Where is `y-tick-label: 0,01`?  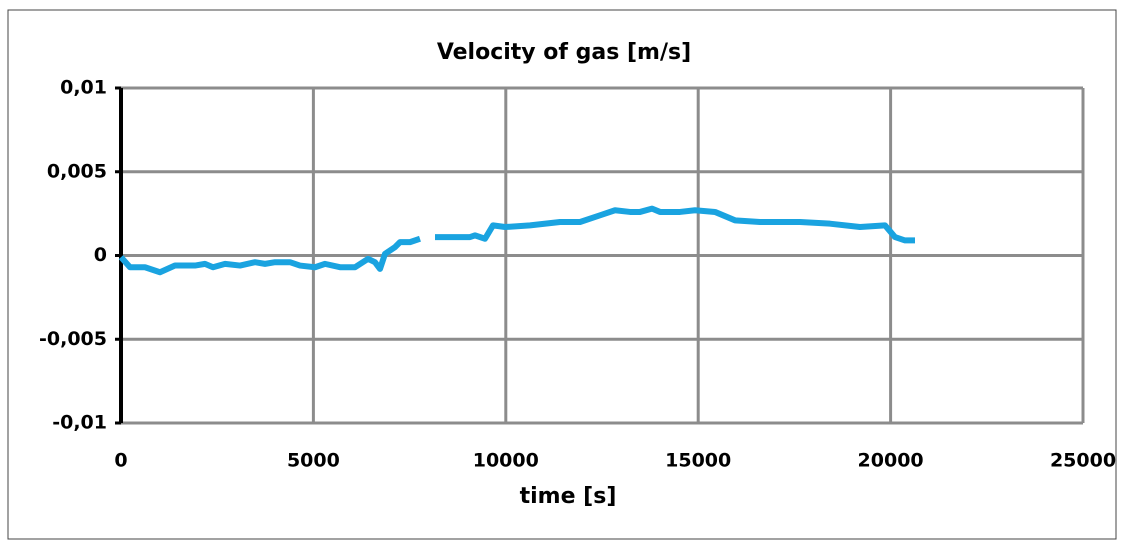 y-tick-label: 0,01 is located at coordinates (83, 88).